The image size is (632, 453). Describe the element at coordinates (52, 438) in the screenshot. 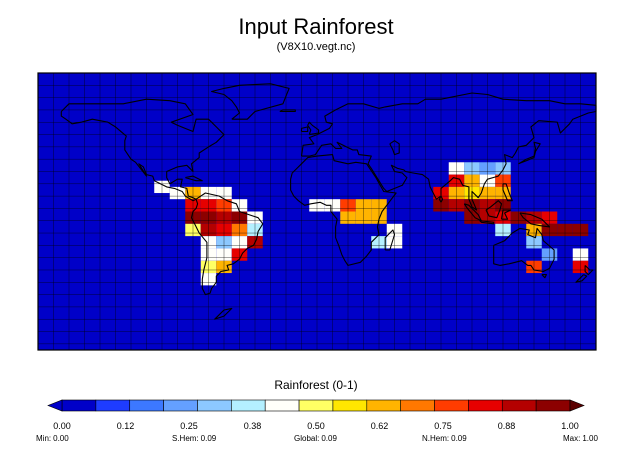

I see `stat-min: Min: 0.00` at that location.